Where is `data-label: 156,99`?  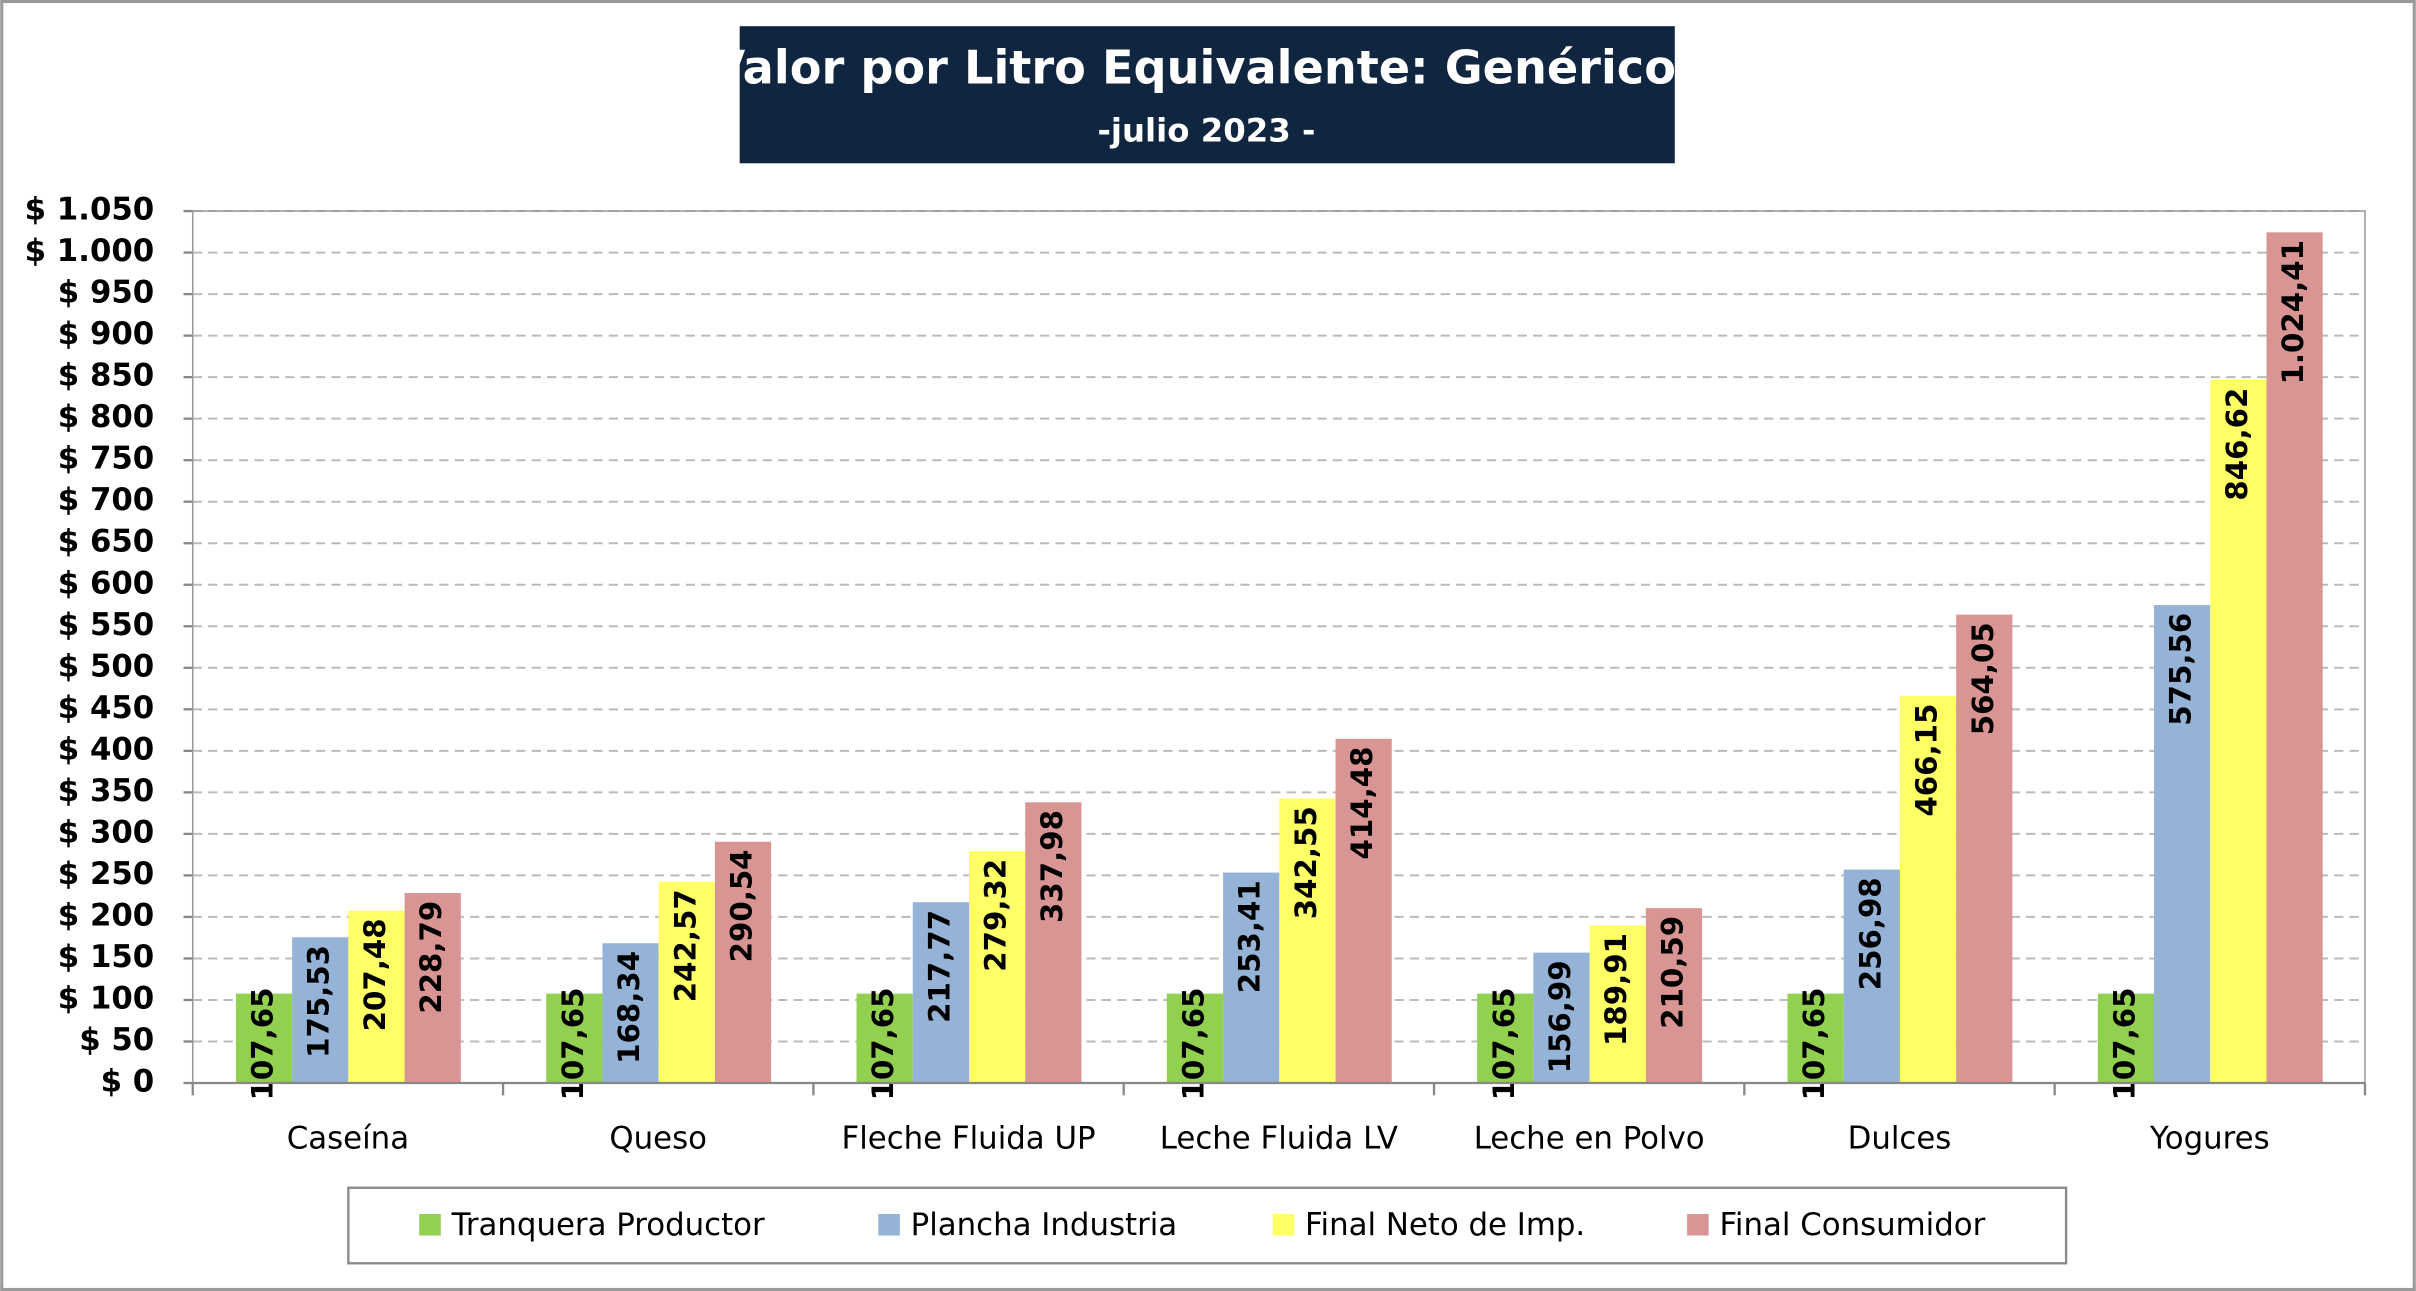 data-label: 156,99 is located at coordinates (1560, 1016).